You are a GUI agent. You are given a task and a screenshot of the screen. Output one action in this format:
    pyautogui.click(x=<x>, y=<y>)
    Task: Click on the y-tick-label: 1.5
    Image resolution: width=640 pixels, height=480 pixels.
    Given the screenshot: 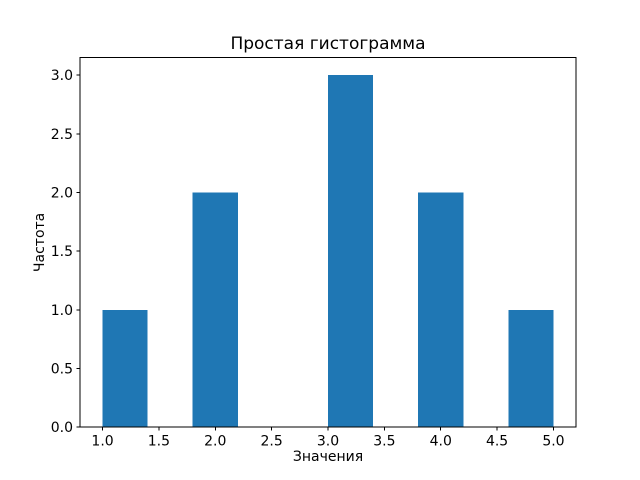 What is the action you would take?
    pyautogui.click(x=62, y=252)
    